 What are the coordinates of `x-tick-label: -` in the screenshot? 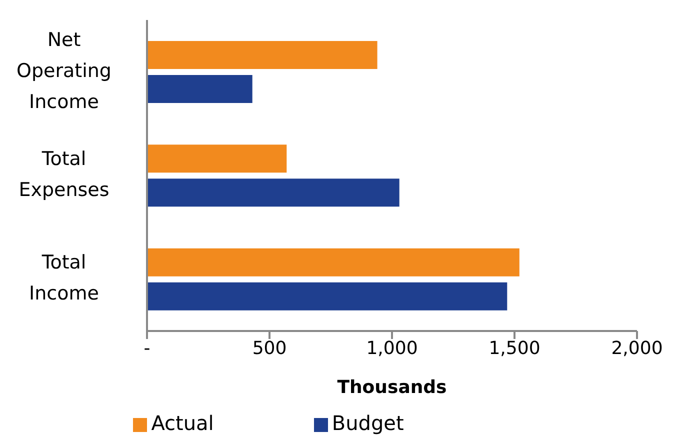 It's located at (147, 348).